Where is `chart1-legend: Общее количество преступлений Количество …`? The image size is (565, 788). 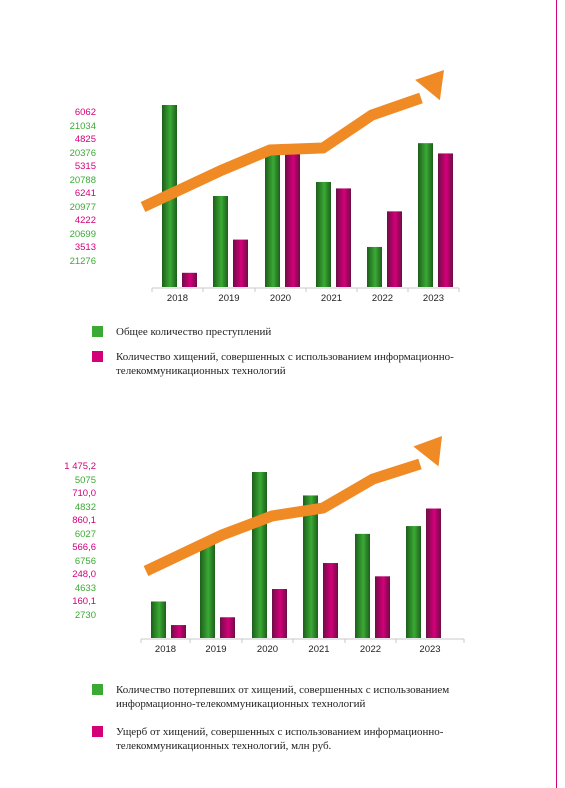 chart1-legend: Общее количество преступлений Количество … is located at coordinates (302, 357).